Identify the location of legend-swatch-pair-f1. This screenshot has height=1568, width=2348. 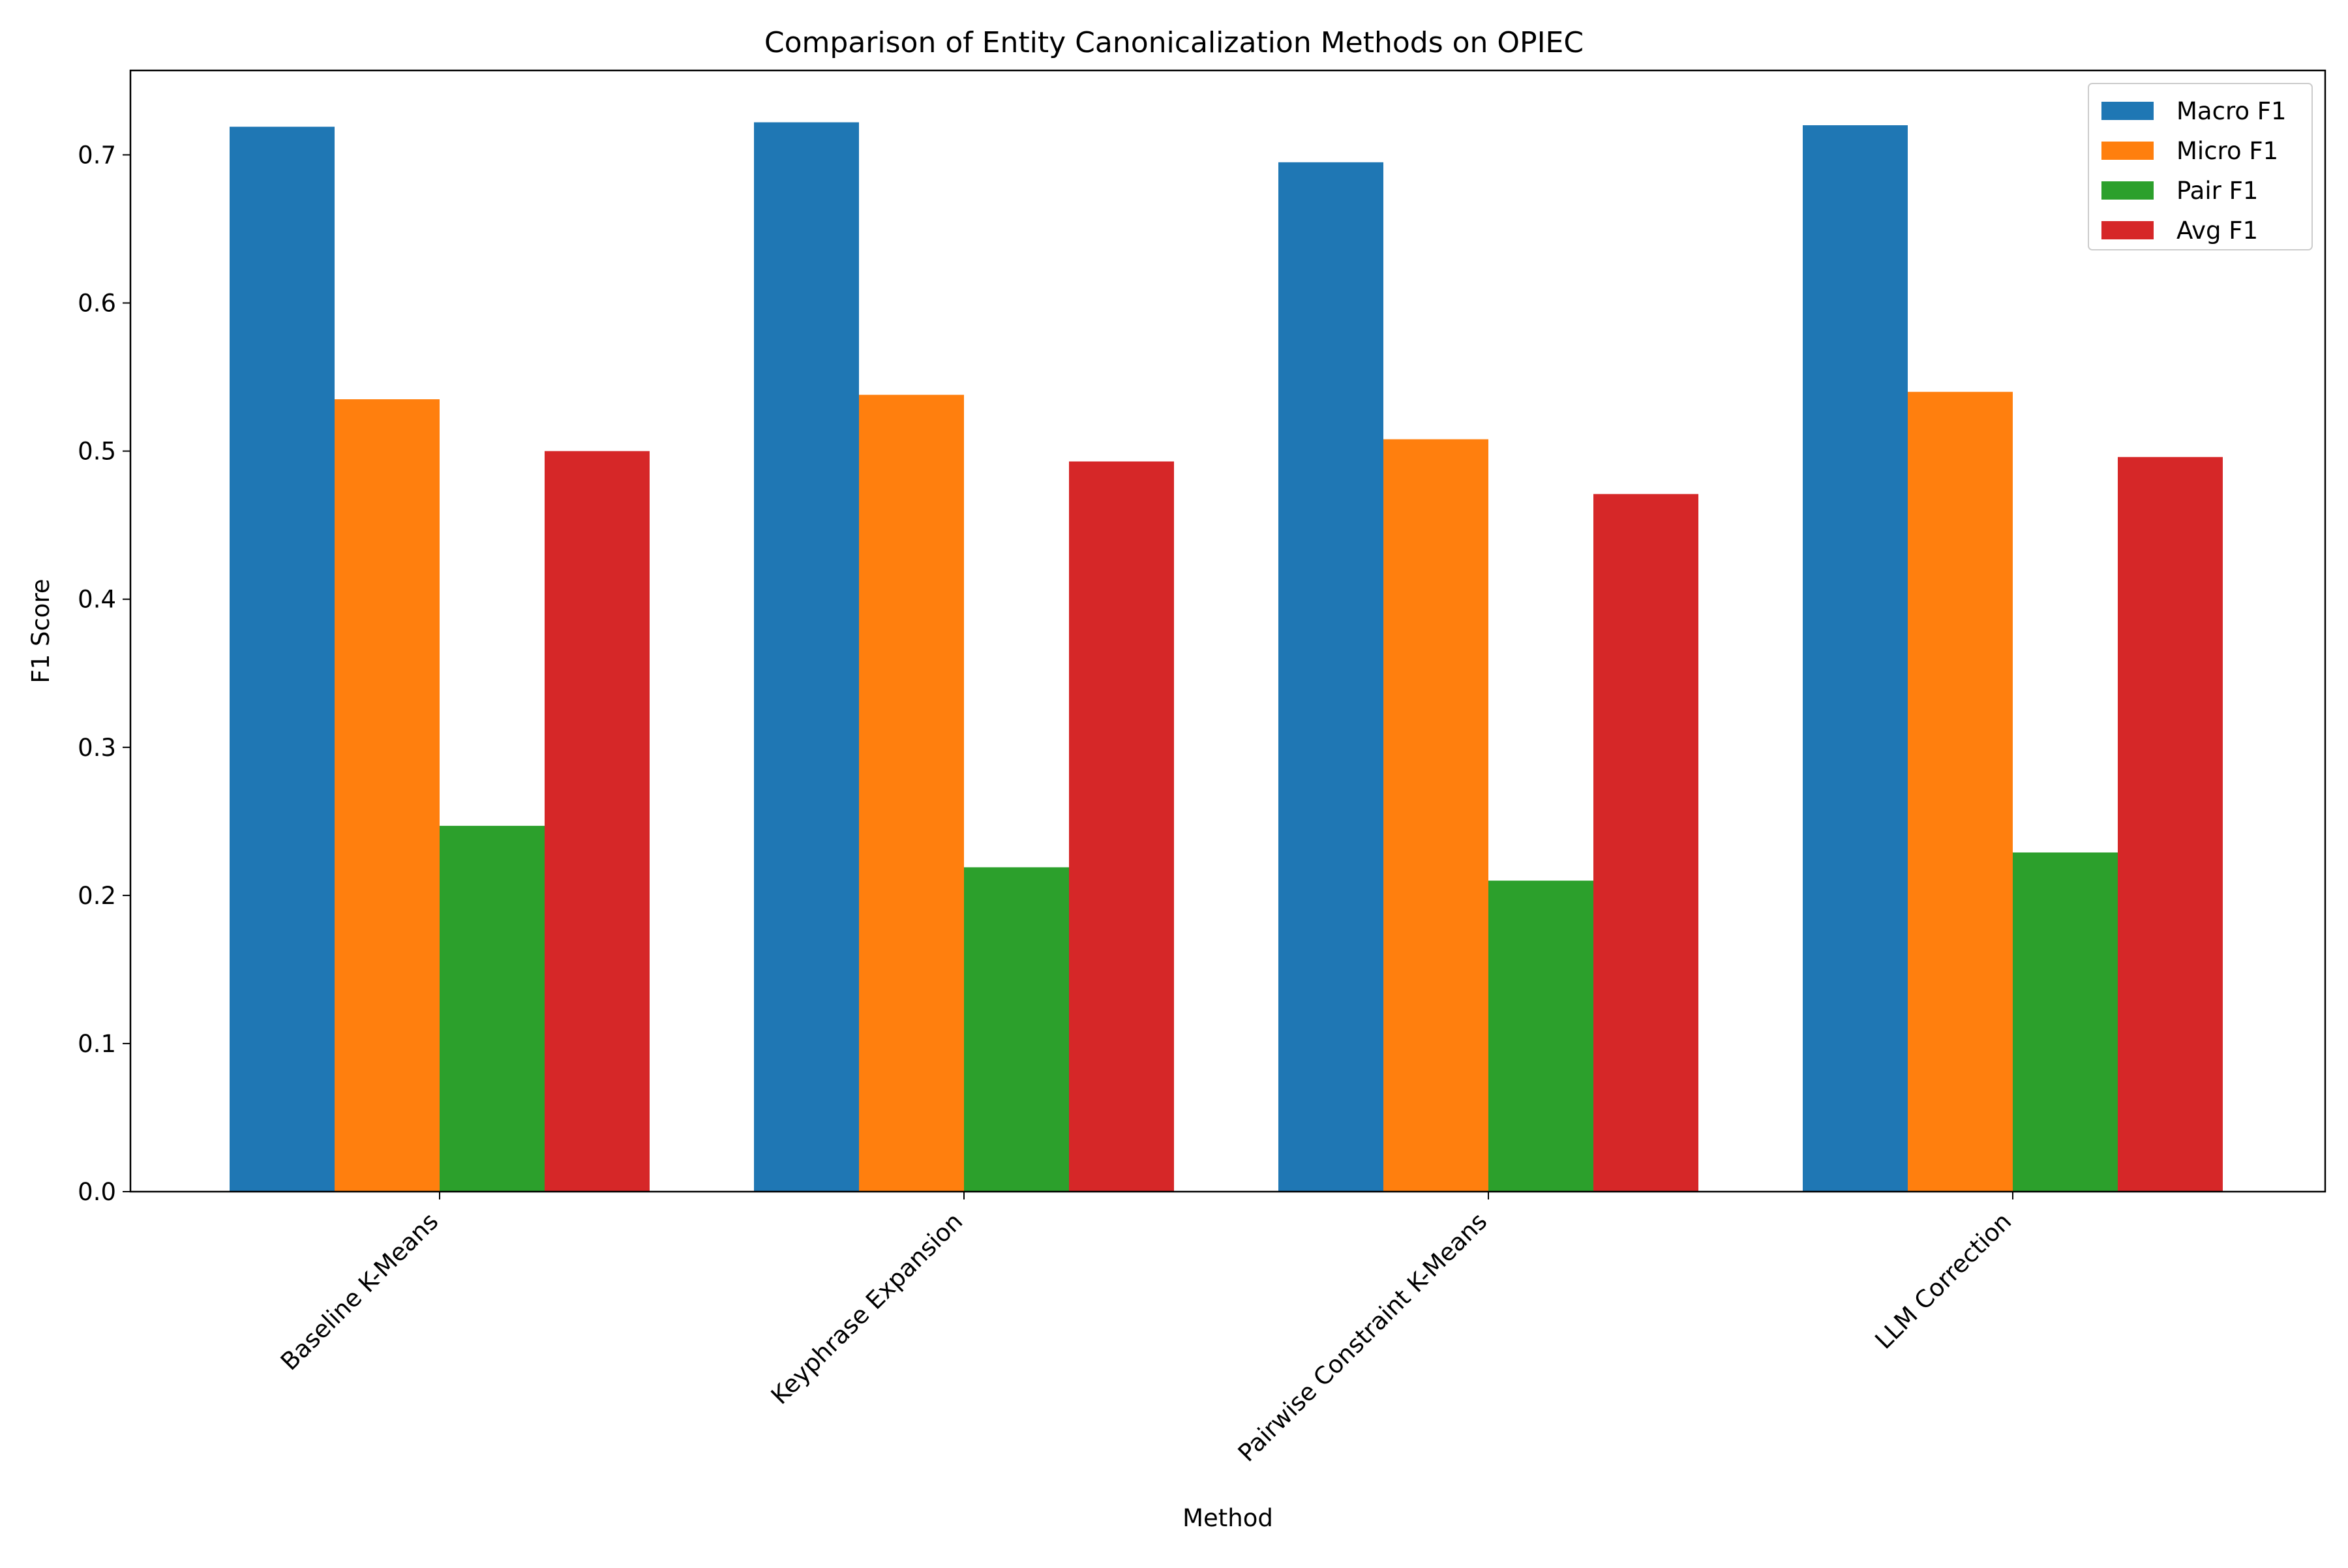
(2127, 190).